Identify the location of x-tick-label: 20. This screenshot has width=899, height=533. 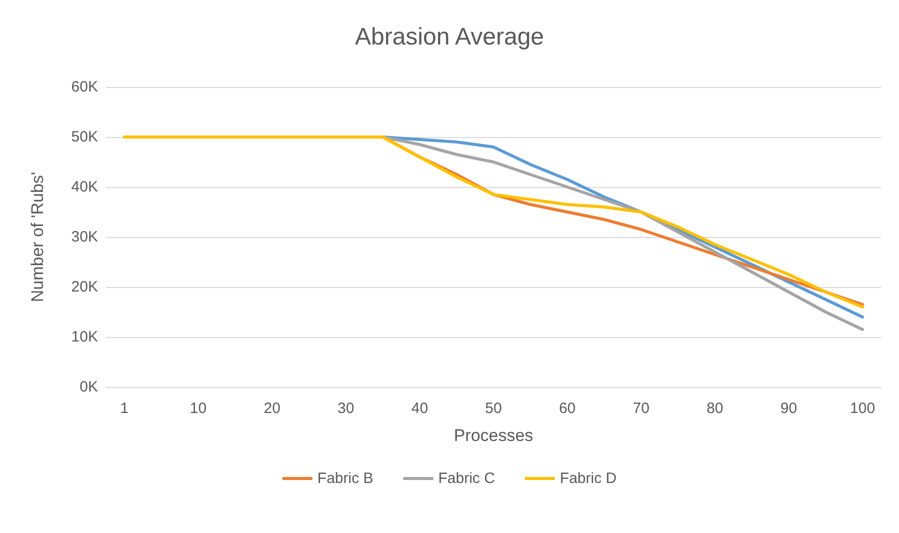
(272, 408).